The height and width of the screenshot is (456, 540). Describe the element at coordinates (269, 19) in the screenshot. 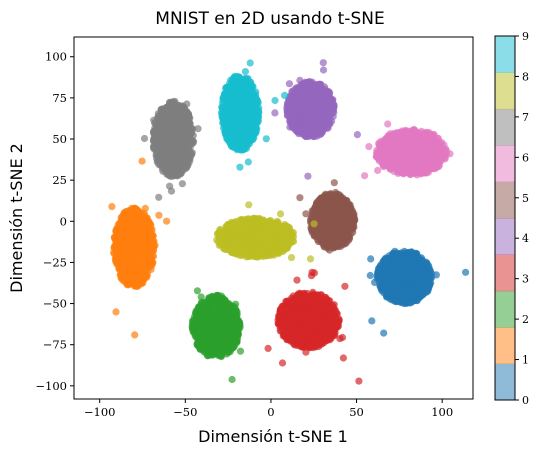

I see `chart-title: MNIST en 2D usando t-SNE` at that location.